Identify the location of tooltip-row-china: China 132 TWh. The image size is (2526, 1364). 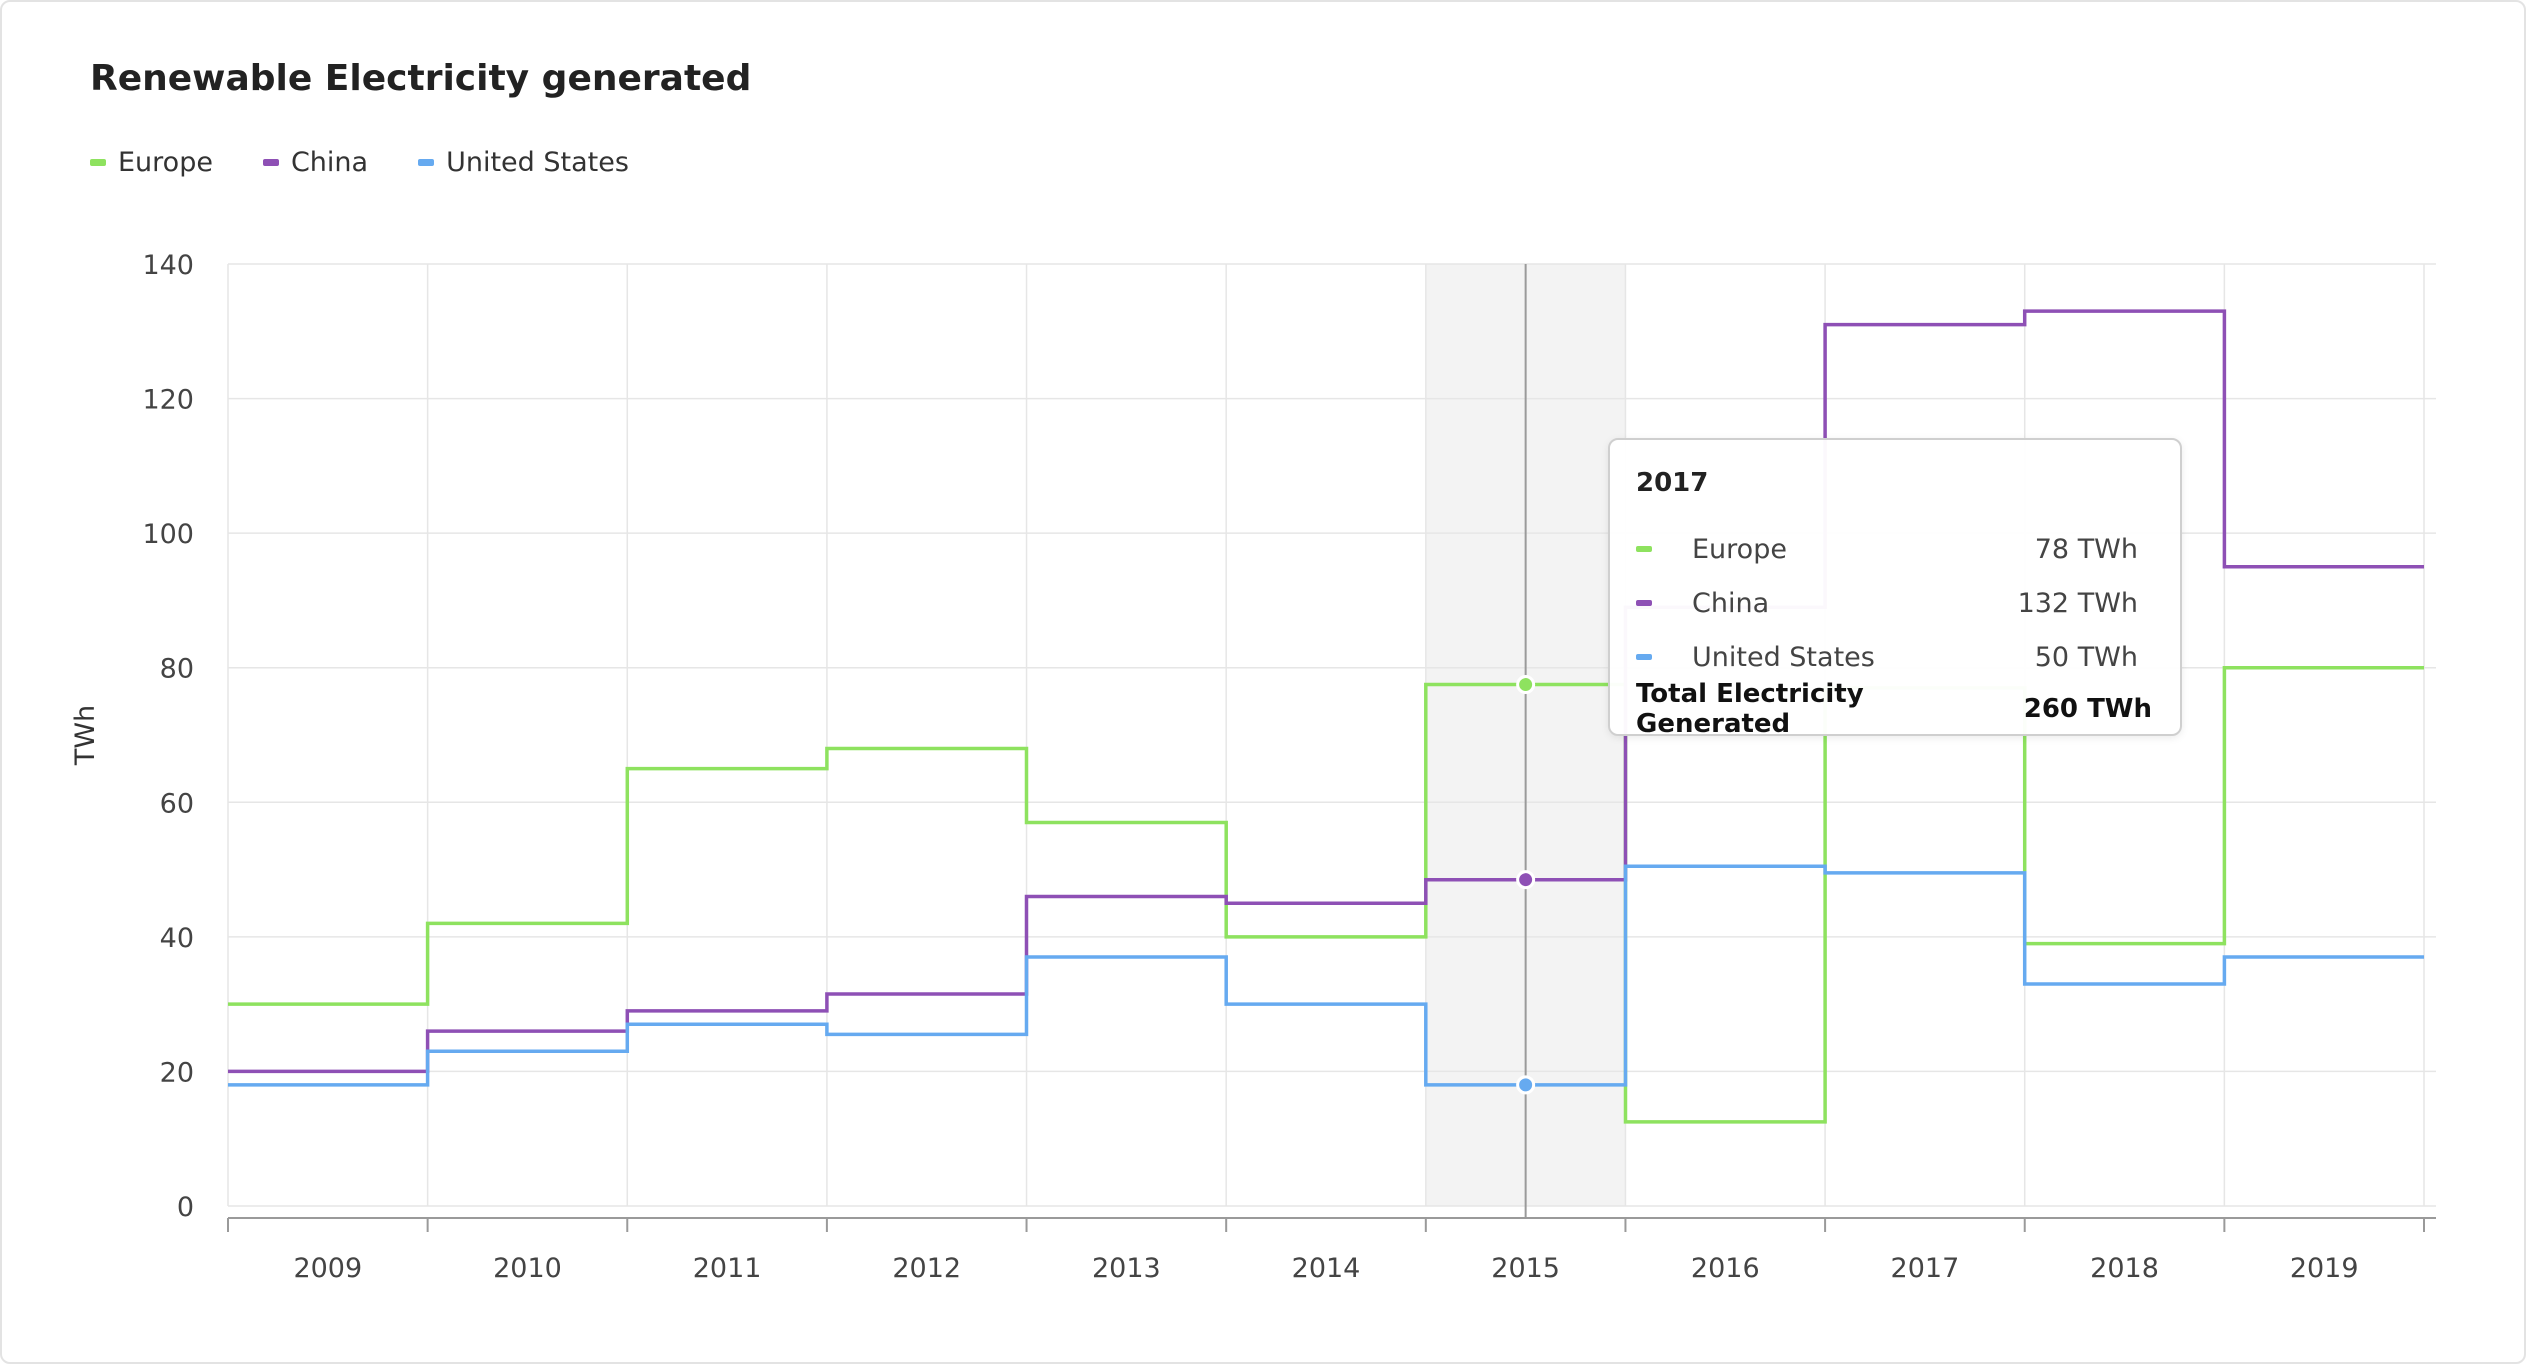
(1894, 603).